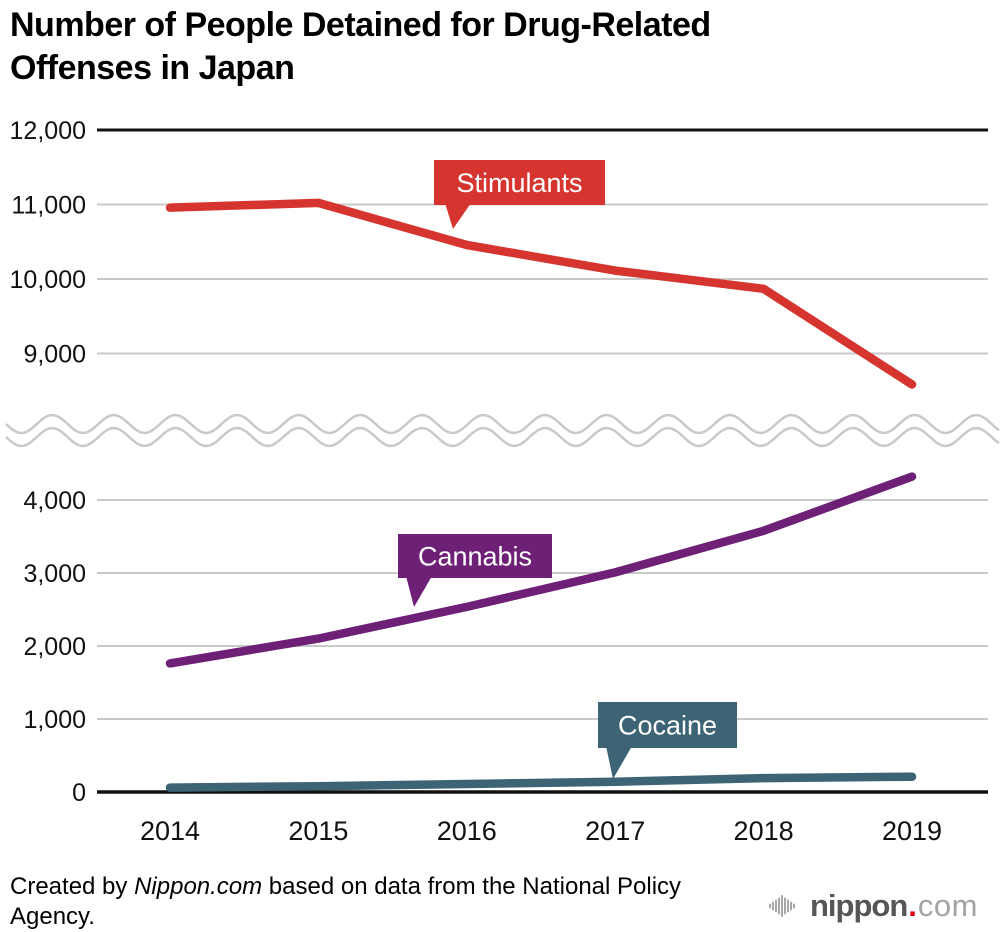 The width and height of the screenshot is (1000, 932). What do you see at coordinates (54, 574) in the screenshot?
I see `y-tick-3000: 3,000` at bounding box center [54, 574].